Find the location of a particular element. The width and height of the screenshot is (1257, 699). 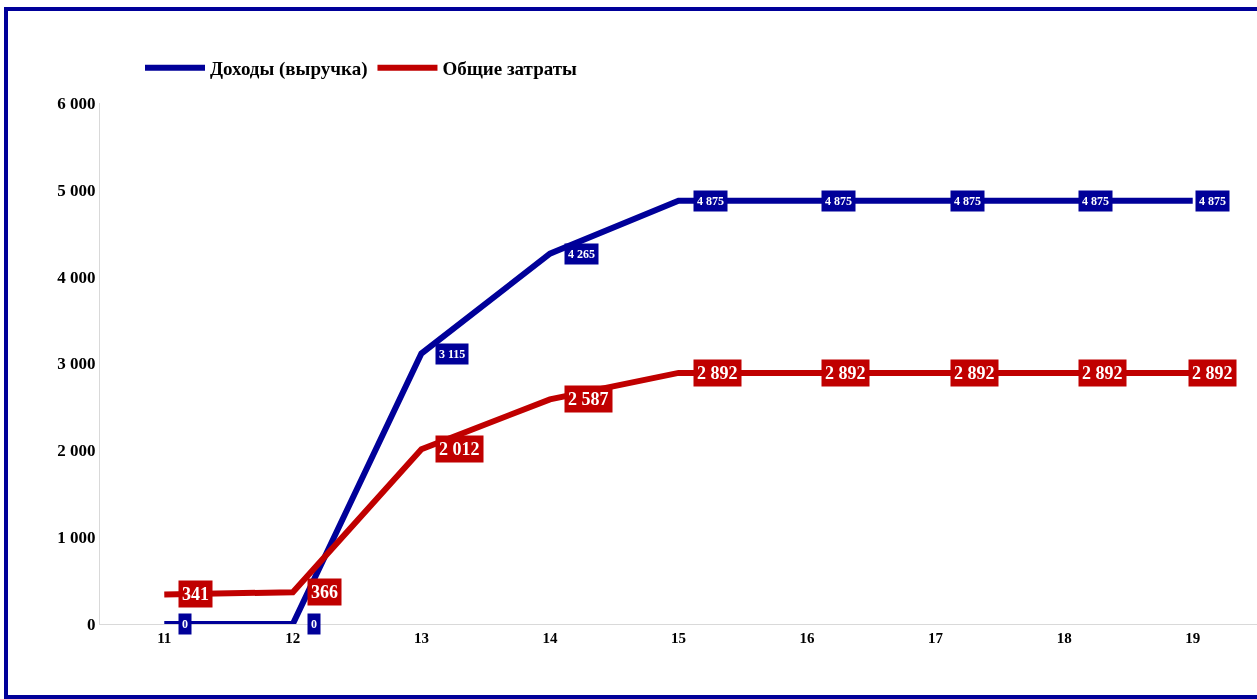

data-label: 2 587 is located at coordinates (588, 399).